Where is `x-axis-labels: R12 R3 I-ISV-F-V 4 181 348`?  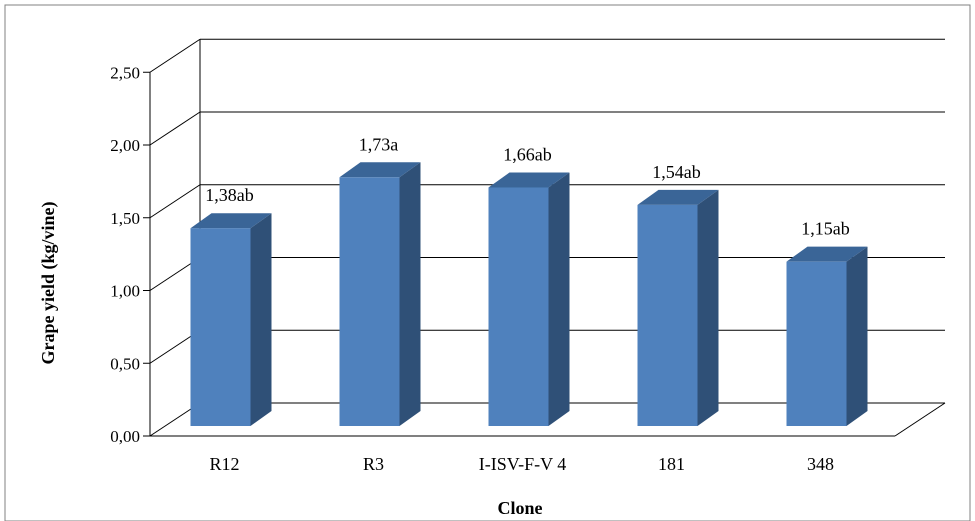 x-axis-labels: R12 R3 I-ISV-F-V 4 181 348 is located at coordinates (521, 464).